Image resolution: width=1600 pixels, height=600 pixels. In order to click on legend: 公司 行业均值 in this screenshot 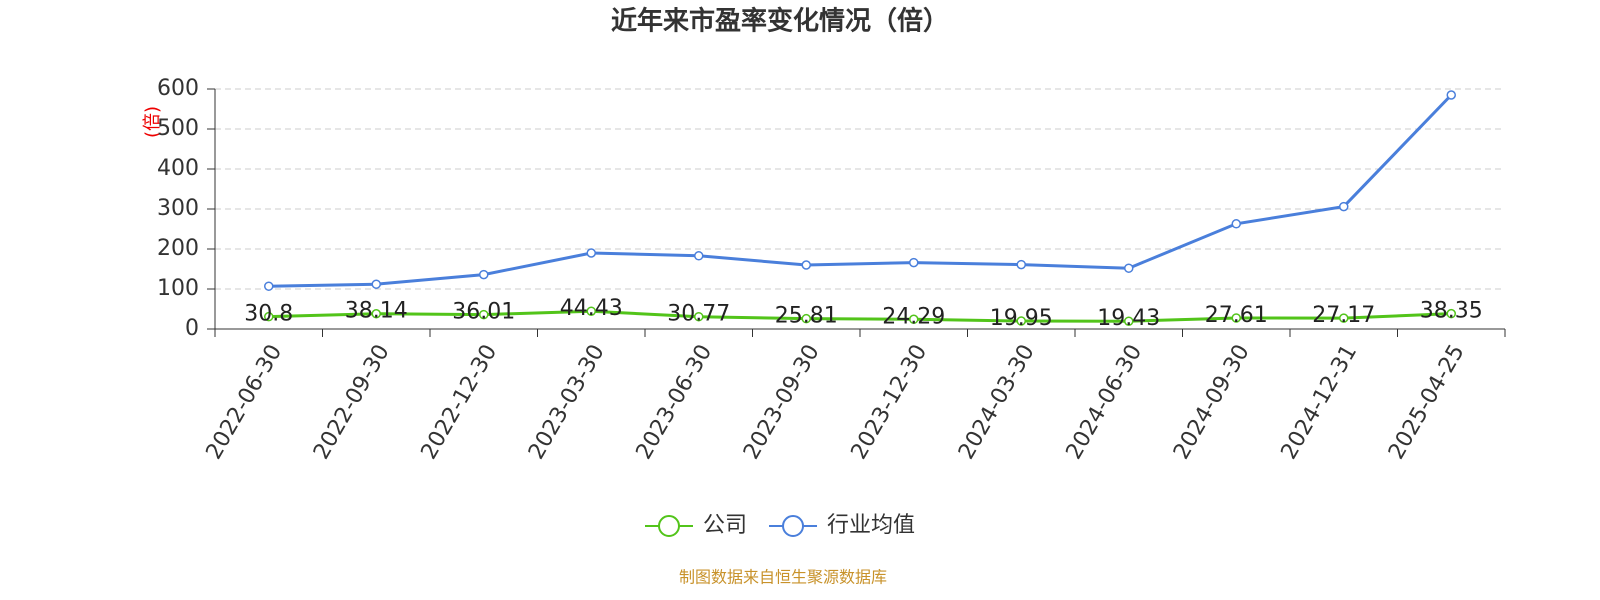, I will do `click(780, 525)`.